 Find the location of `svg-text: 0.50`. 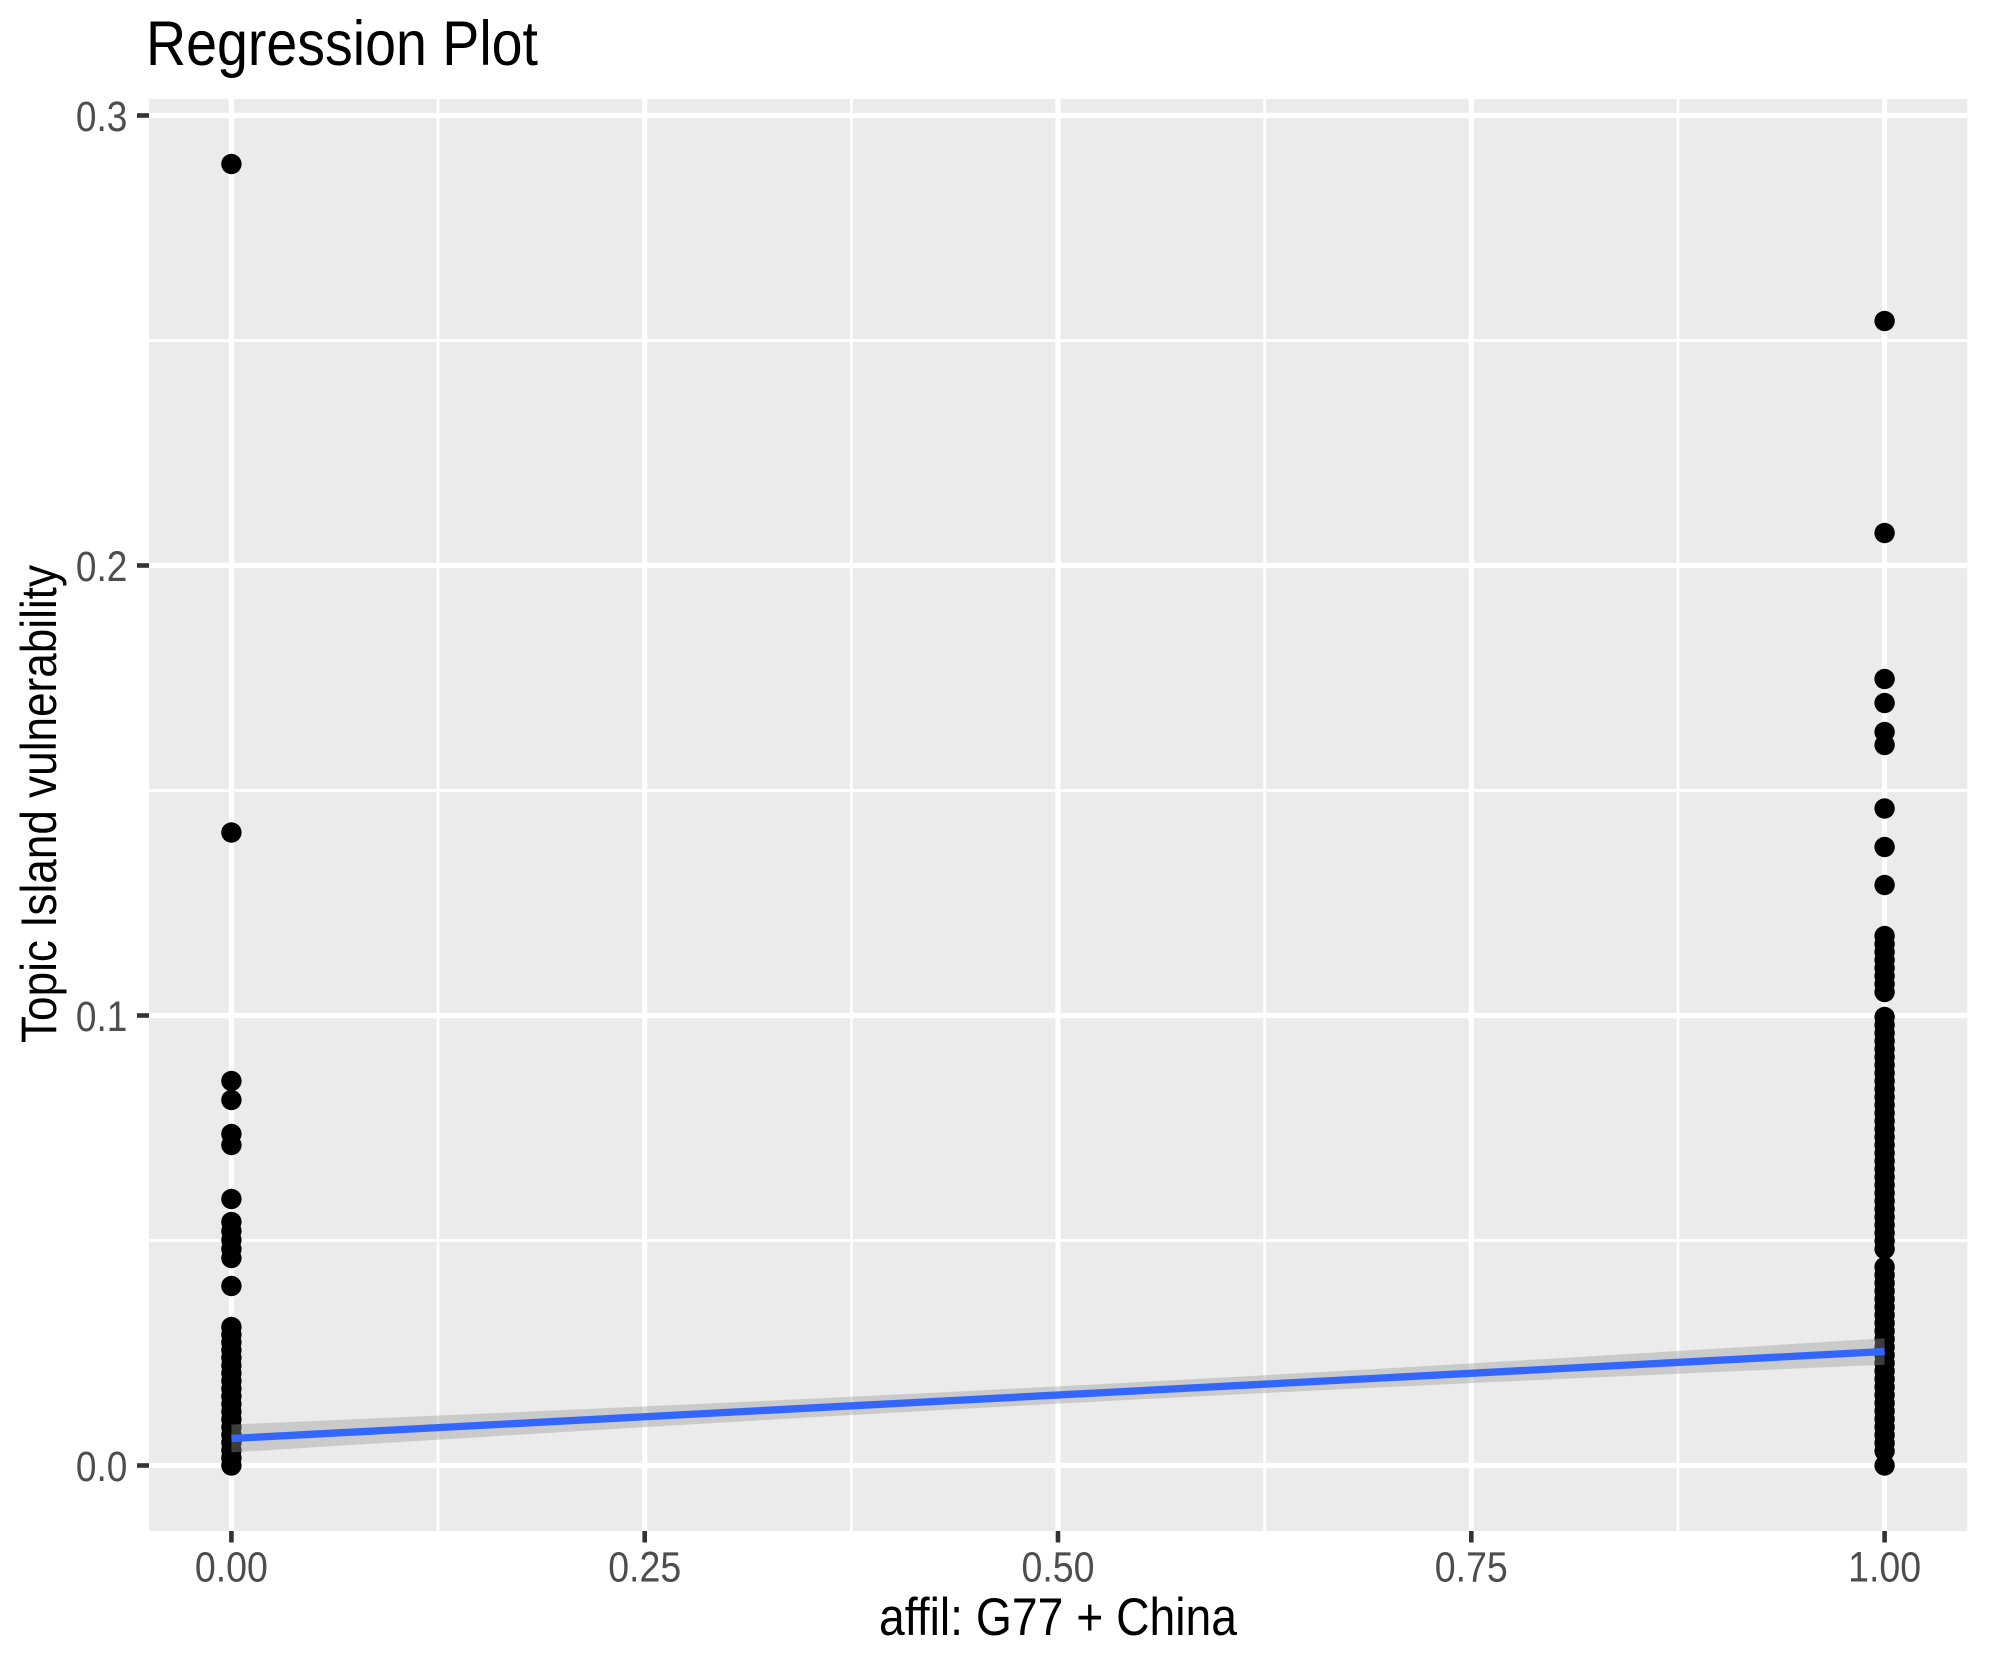

svg-text: 0.50 is located at coordinates (1058, 1567).